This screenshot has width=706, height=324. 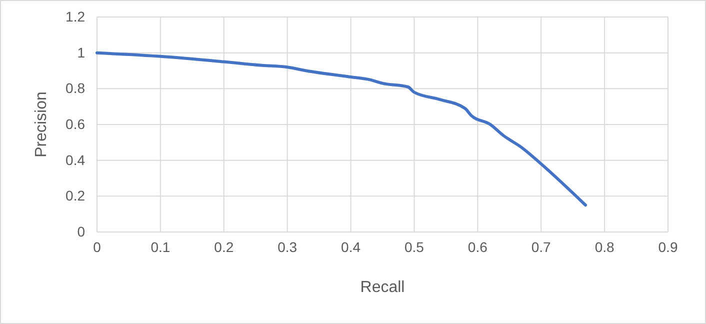 I want to click on y-tick-label: 0.4, so click(x=76, y=160).